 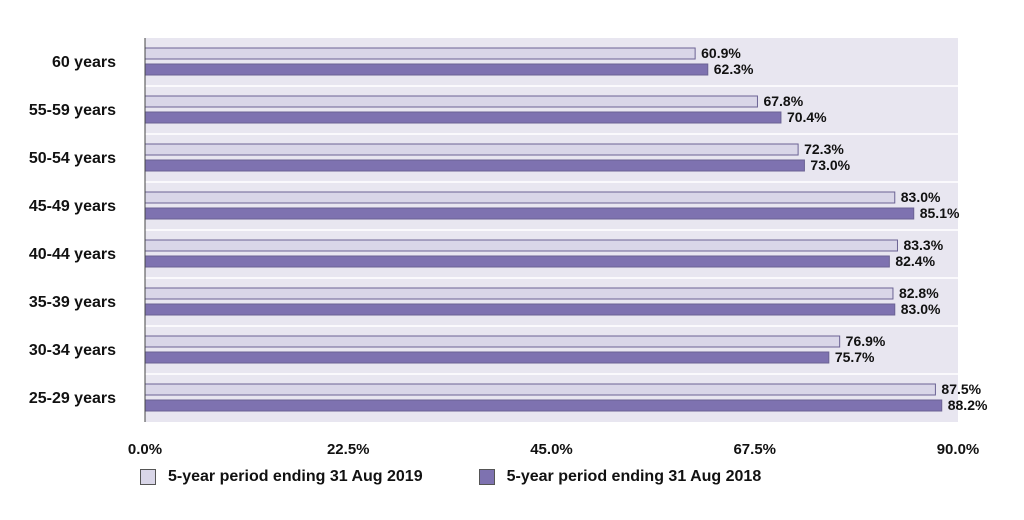 I want to click on data-label: 87.5%, so click(x=961, y=389).